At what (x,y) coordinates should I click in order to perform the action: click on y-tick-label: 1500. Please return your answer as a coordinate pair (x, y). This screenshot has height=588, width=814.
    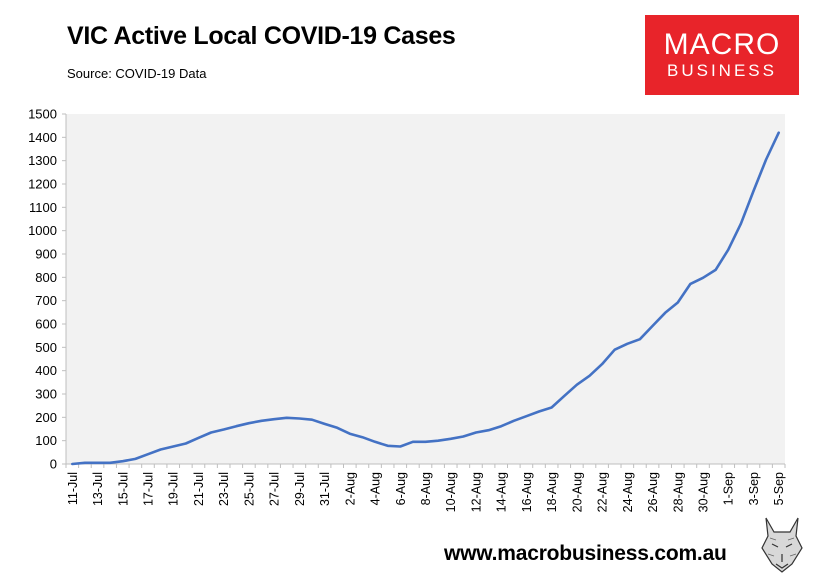
    Looking at the image, I should click on (42, 114).